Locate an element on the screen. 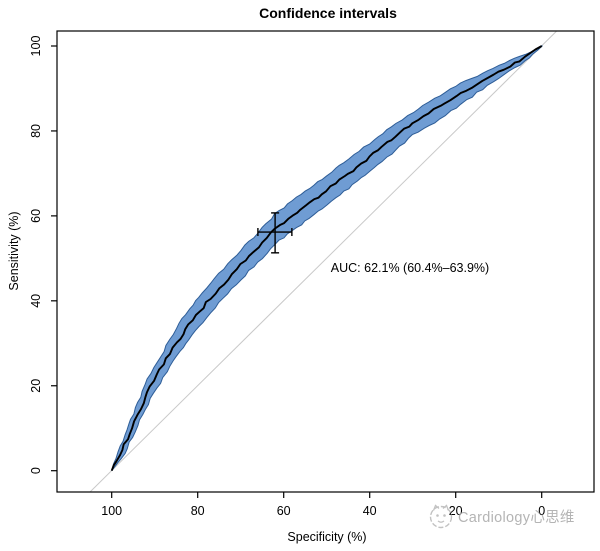 This screenshot has height=551, width=600. y-axis-title: Sensitivity (%) is located at coordinates (14, 251).